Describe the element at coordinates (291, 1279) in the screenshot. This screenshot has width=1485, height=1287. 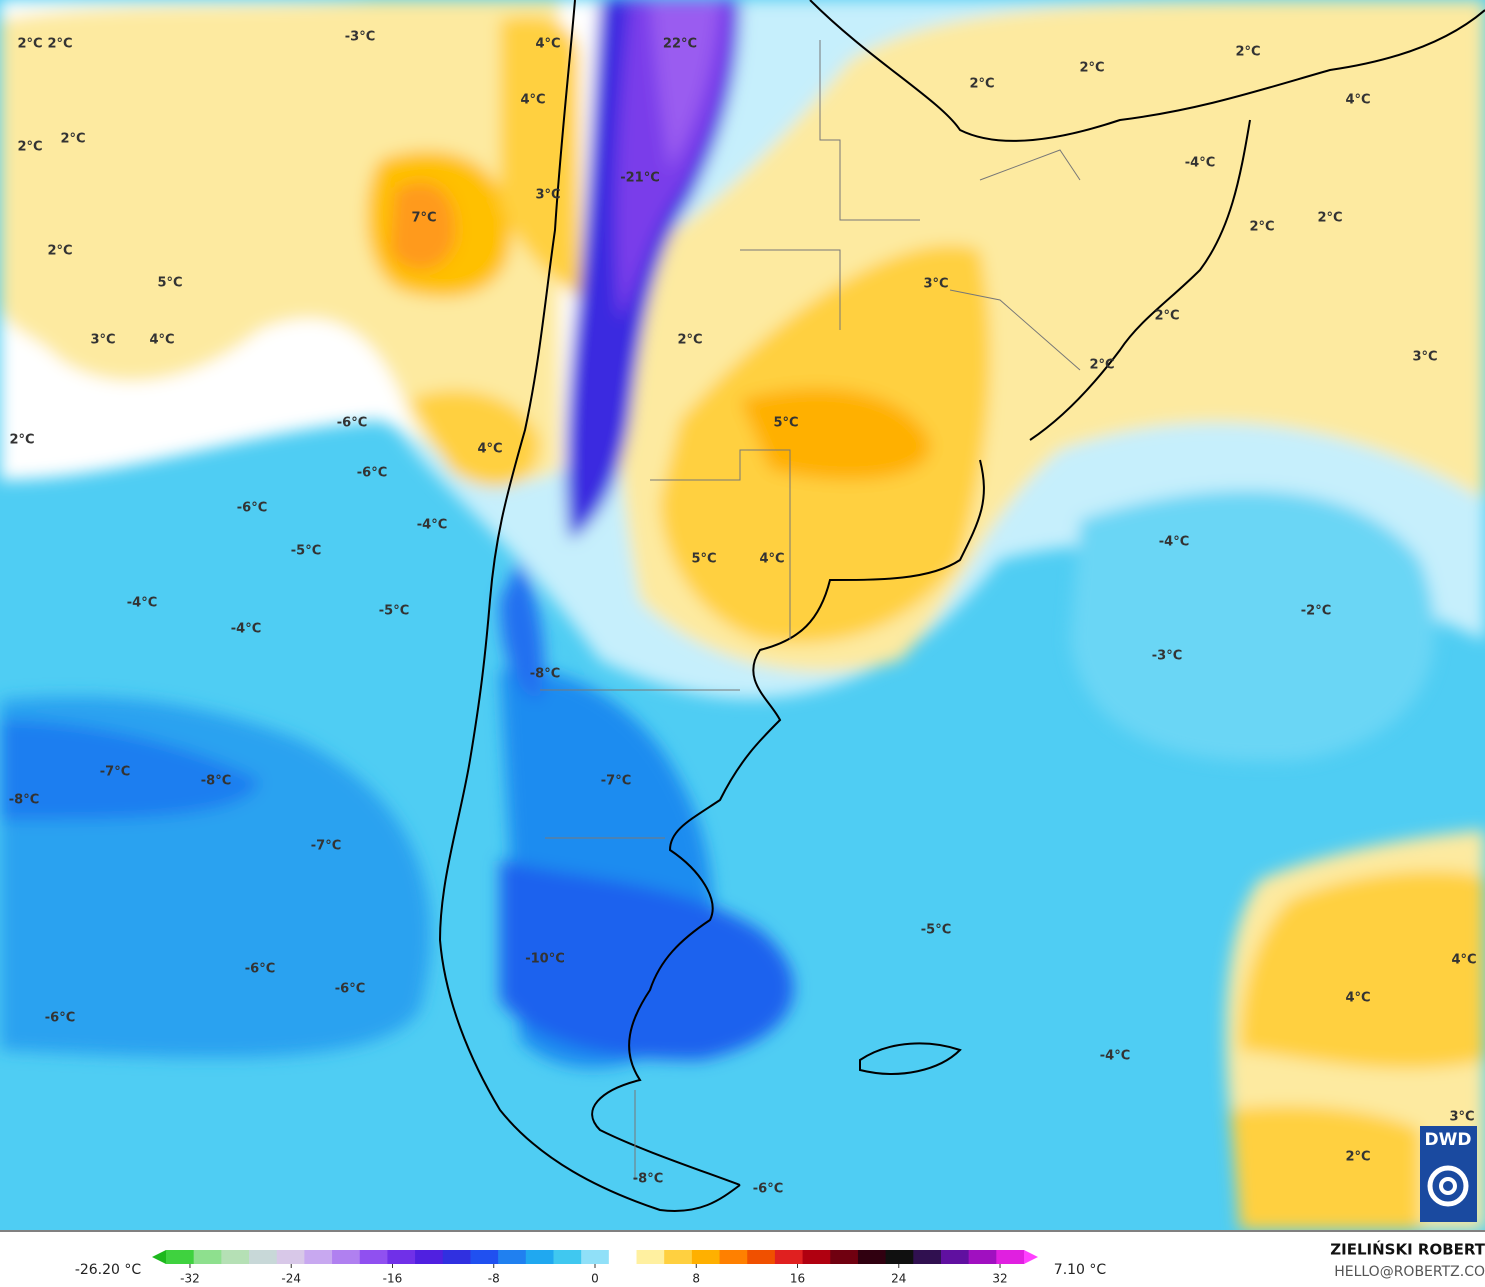
I see `colorbar-tick-label: -24` at that location.